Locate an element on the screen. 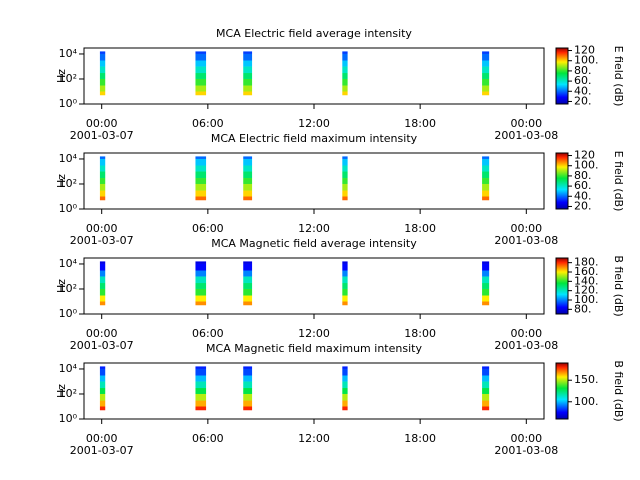  colorbar-tick-label: 20. is located at coordinates (583, 205).